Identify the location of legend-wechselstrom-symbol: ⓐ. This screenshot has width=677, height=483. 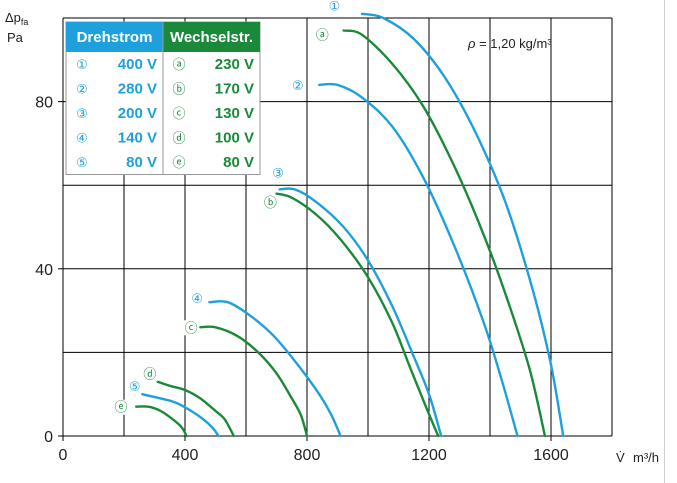
(178, 64).